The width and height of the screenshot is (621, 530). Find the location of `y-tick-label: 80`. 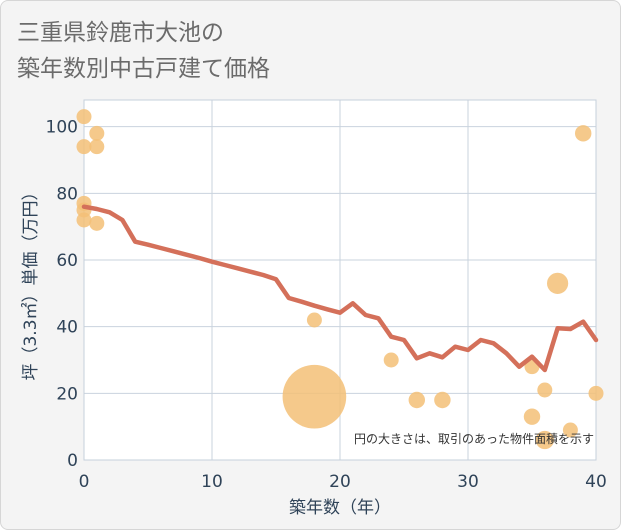

y-tick-label: 80 is located at coordinates (67, 194).